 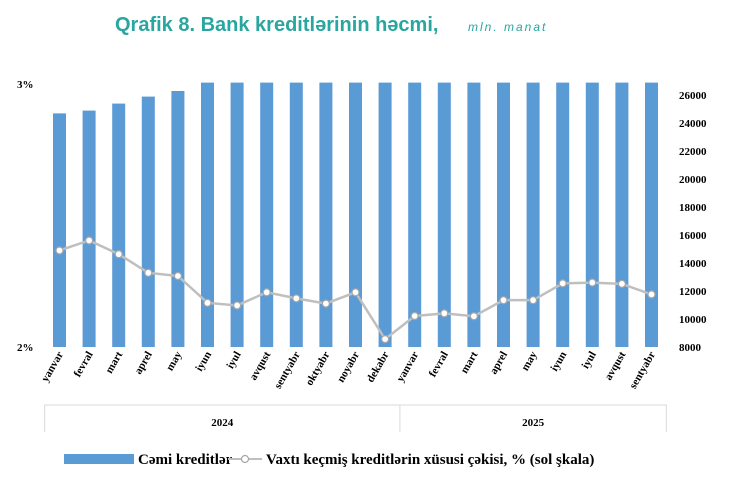 I want to click on chart-unit: mln. manat, so click(x=507, y=27).